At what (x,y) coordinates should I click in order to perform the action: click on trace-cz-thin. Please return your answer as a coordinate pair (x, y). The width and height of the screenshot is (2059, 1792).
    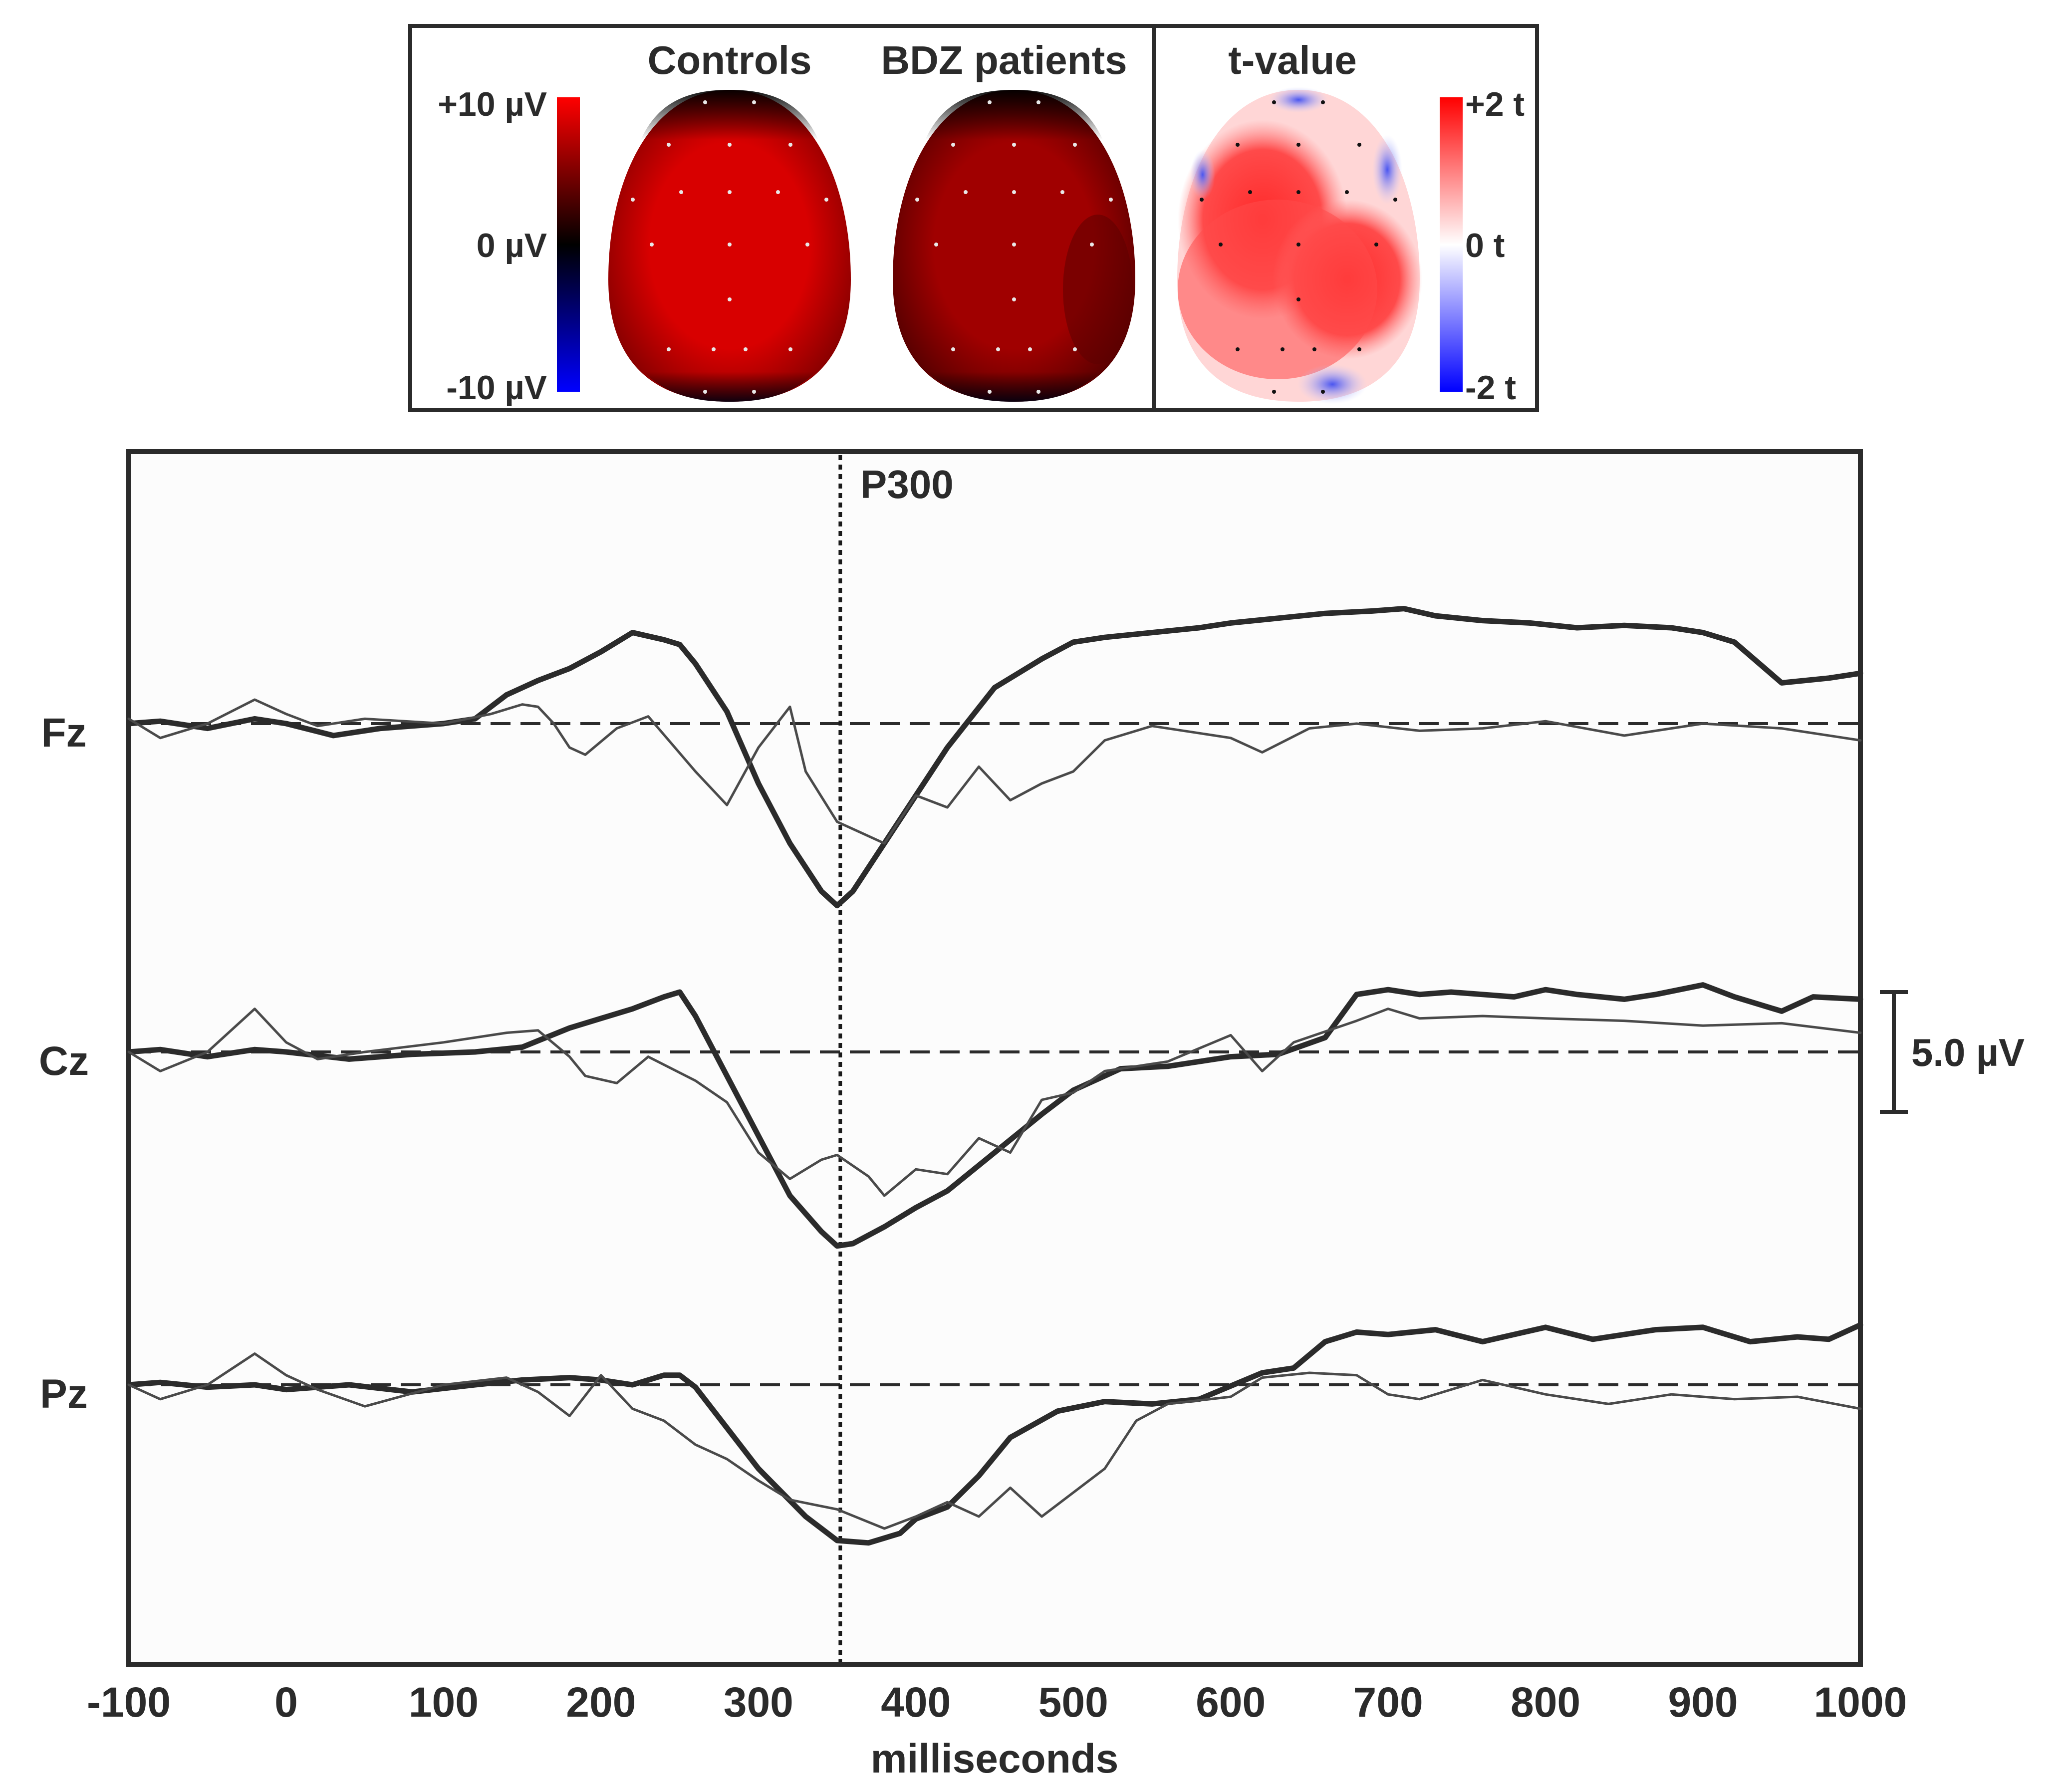
    Looking at the image, I should click on (994, 1102).